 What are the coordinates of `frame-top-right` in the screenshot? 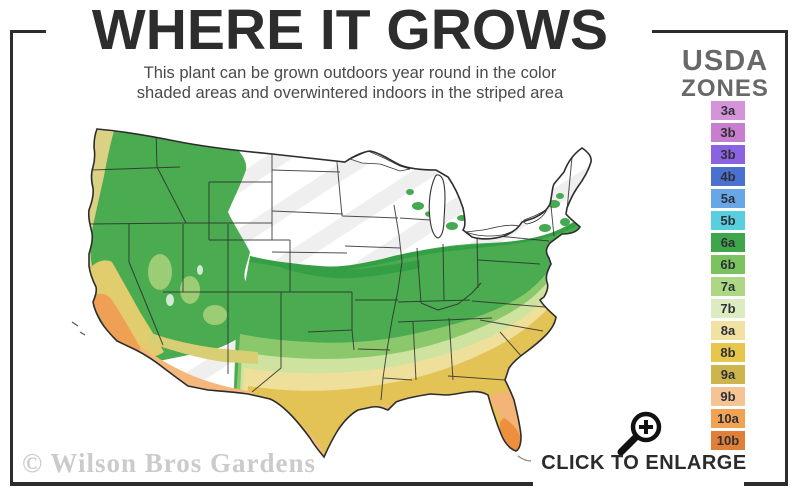 It's located at (720, 31).